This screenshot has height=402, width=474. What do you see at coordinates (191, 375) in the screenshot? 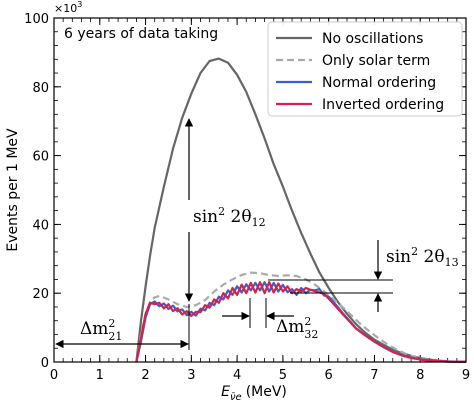
I see `x-tick-label: 3` at bounding box center [191, 375].